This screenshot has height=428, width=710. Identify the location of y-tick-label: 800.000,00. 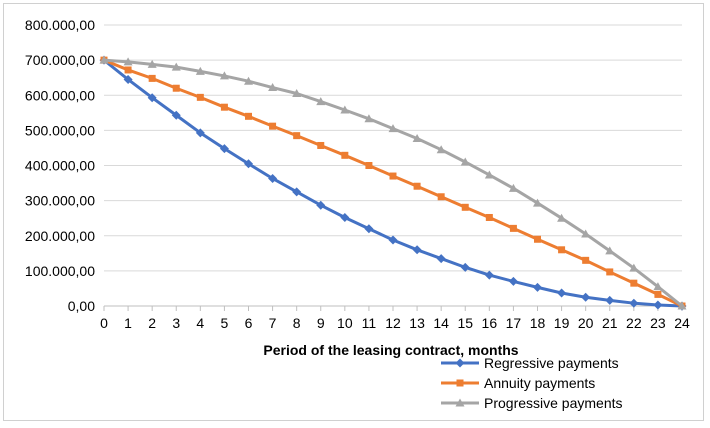
(60, 25).